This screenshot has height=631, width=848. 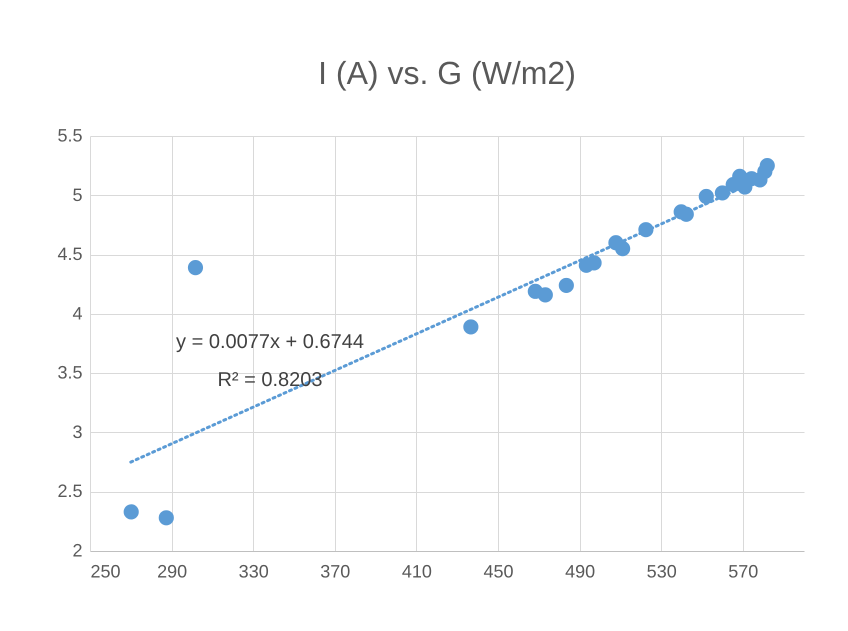 What do you see at coordinates (69, 136) in the screenshot?
I see `y-tick-label: 5.5` at bounding box center [69, 136].